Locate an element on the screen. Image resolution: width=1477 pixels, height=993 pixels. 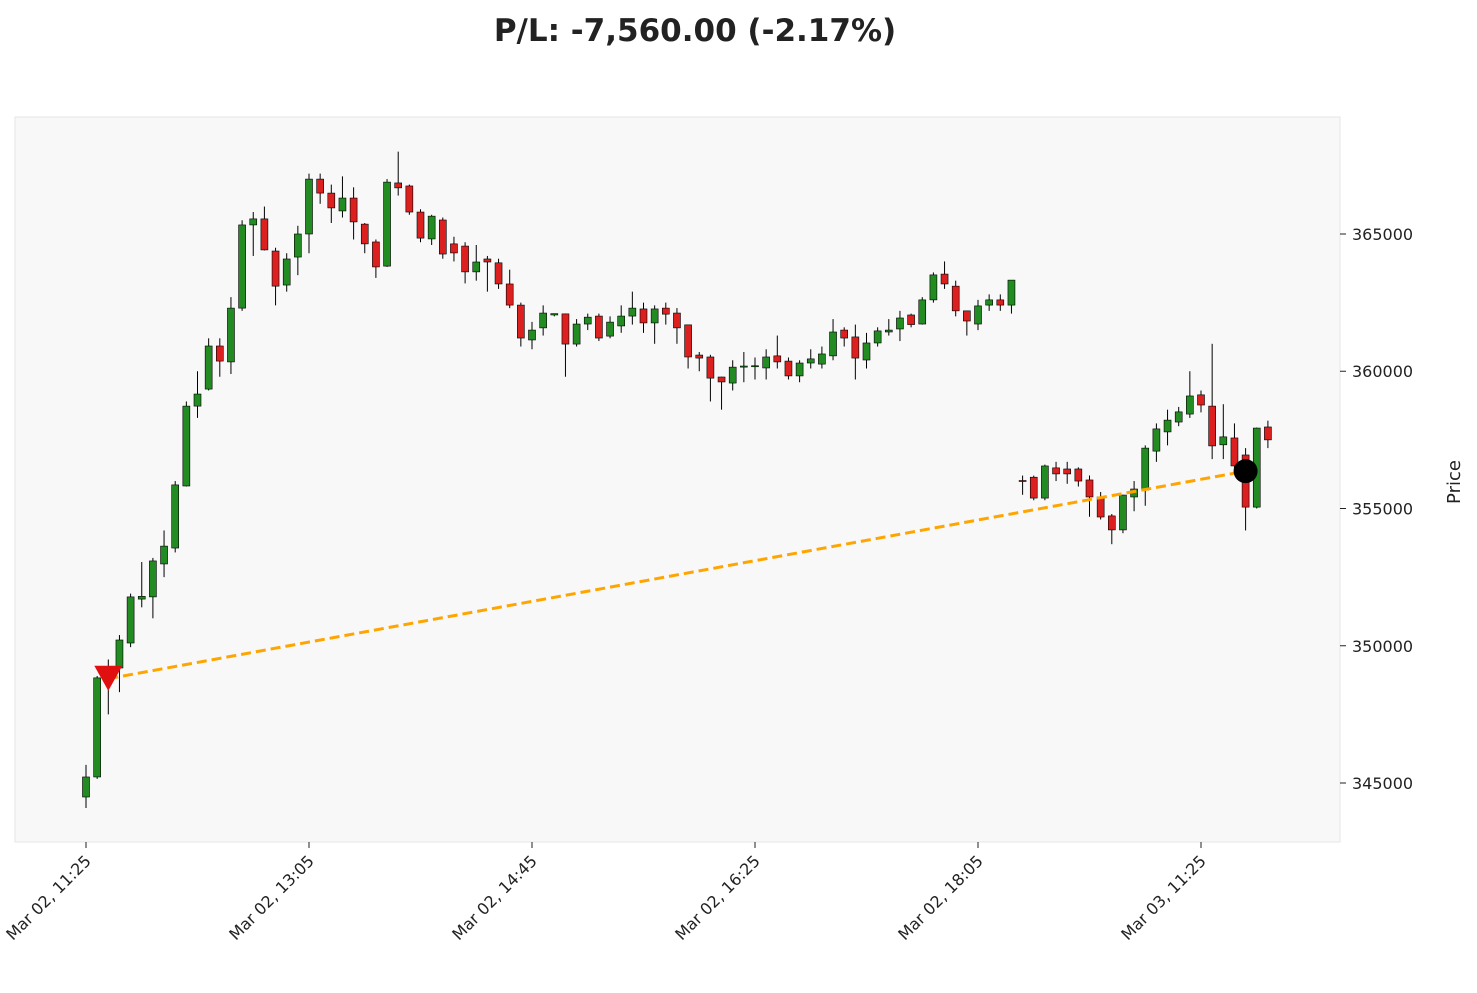
x-tick-label: Mar 02, 18:05 is located at coordinates (940, 897).